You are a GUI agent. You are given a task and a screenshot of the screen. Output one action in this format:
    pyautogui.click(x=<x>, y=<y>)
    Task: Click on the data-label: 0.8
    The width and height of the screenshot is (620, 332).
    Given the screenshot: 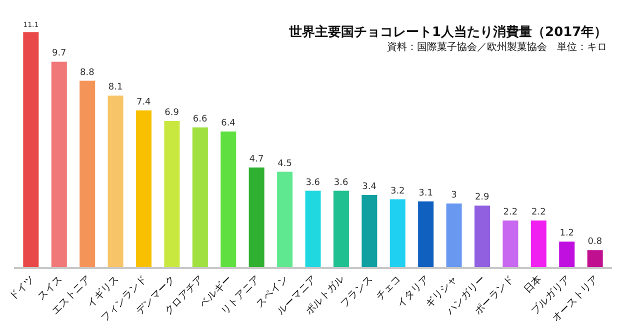 What is the action you would take?
    pyautogui.click(x=595, y=242)
    